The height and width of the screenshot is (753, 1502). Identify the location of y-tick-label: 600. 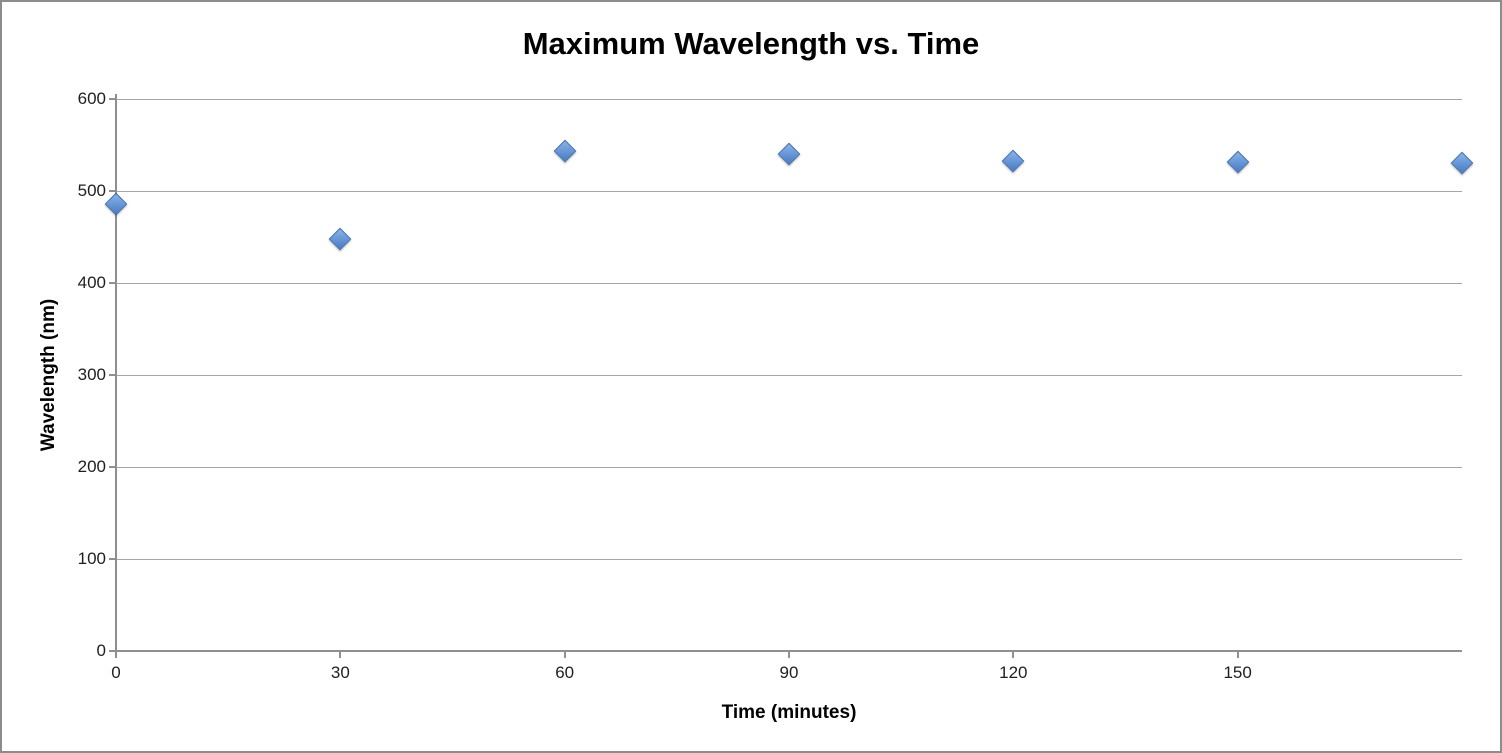
(91, 98).